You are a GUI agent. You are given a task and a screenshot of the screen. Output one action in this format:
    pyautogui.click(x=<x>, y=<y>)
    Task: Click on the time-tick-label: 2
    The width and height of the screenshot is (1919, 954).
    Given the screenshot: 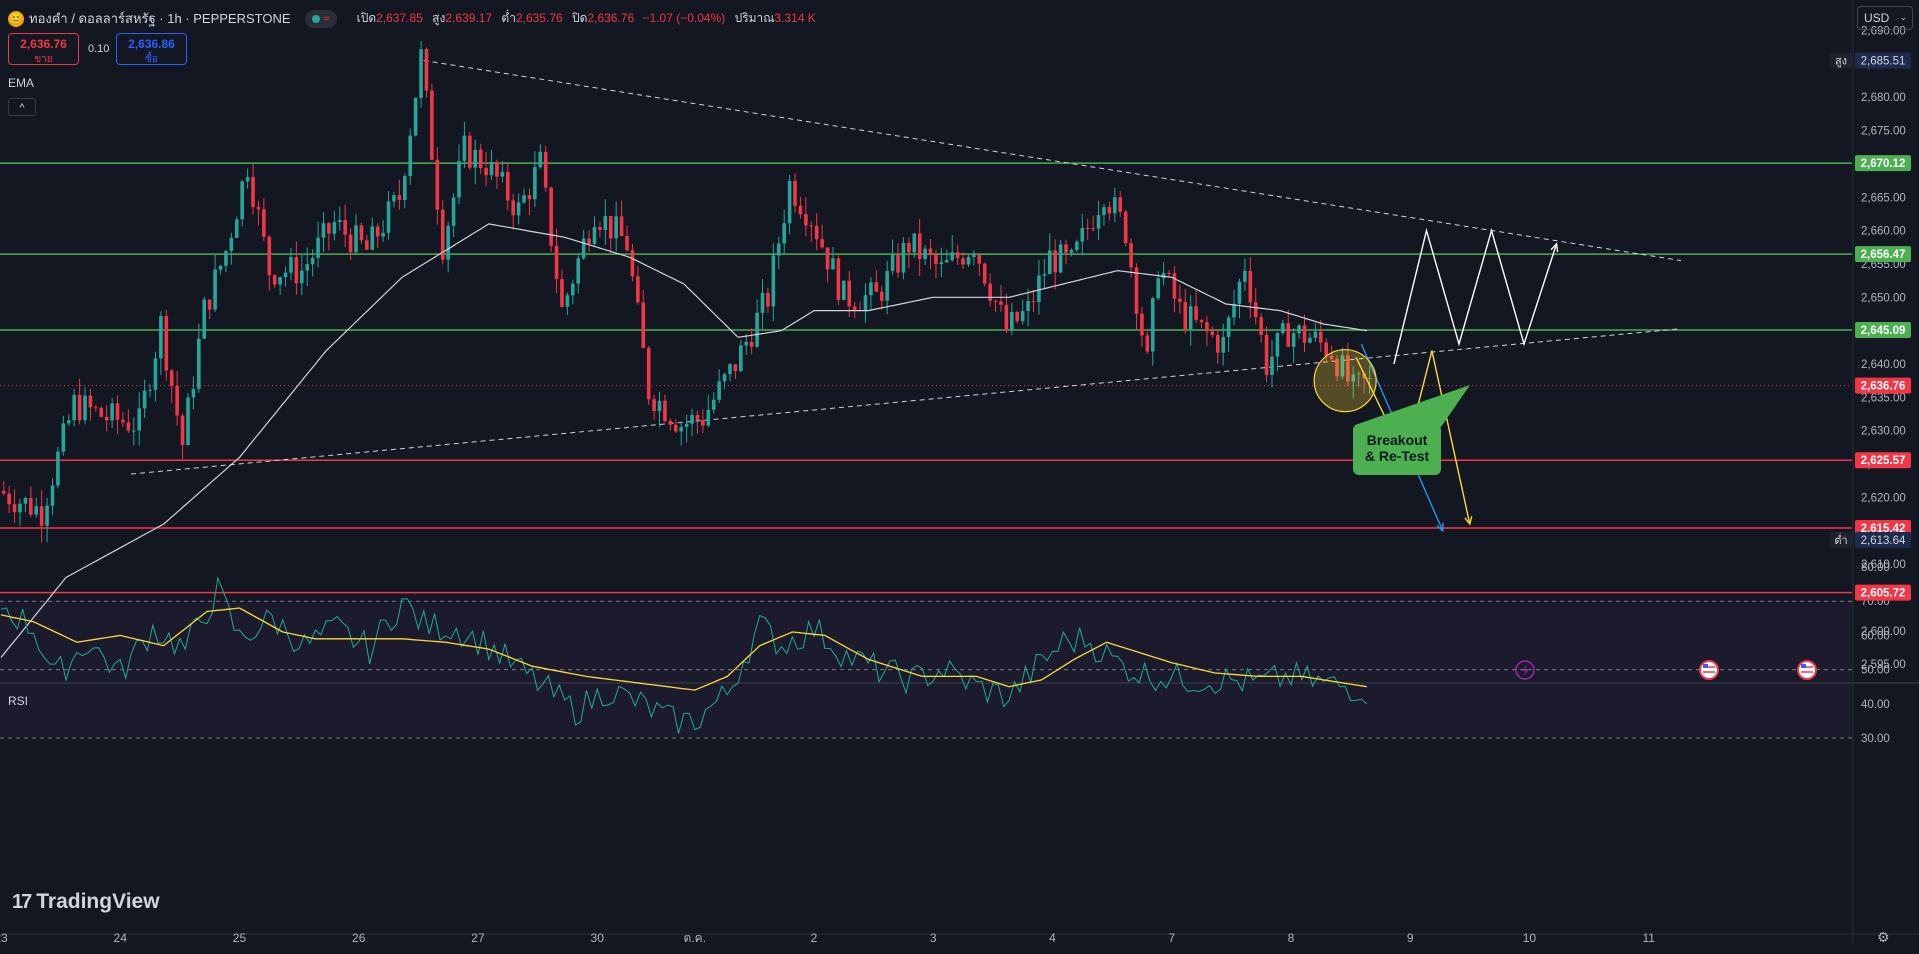 What is the action you would take?
    pyautogui.click(x=814, y=938)
    